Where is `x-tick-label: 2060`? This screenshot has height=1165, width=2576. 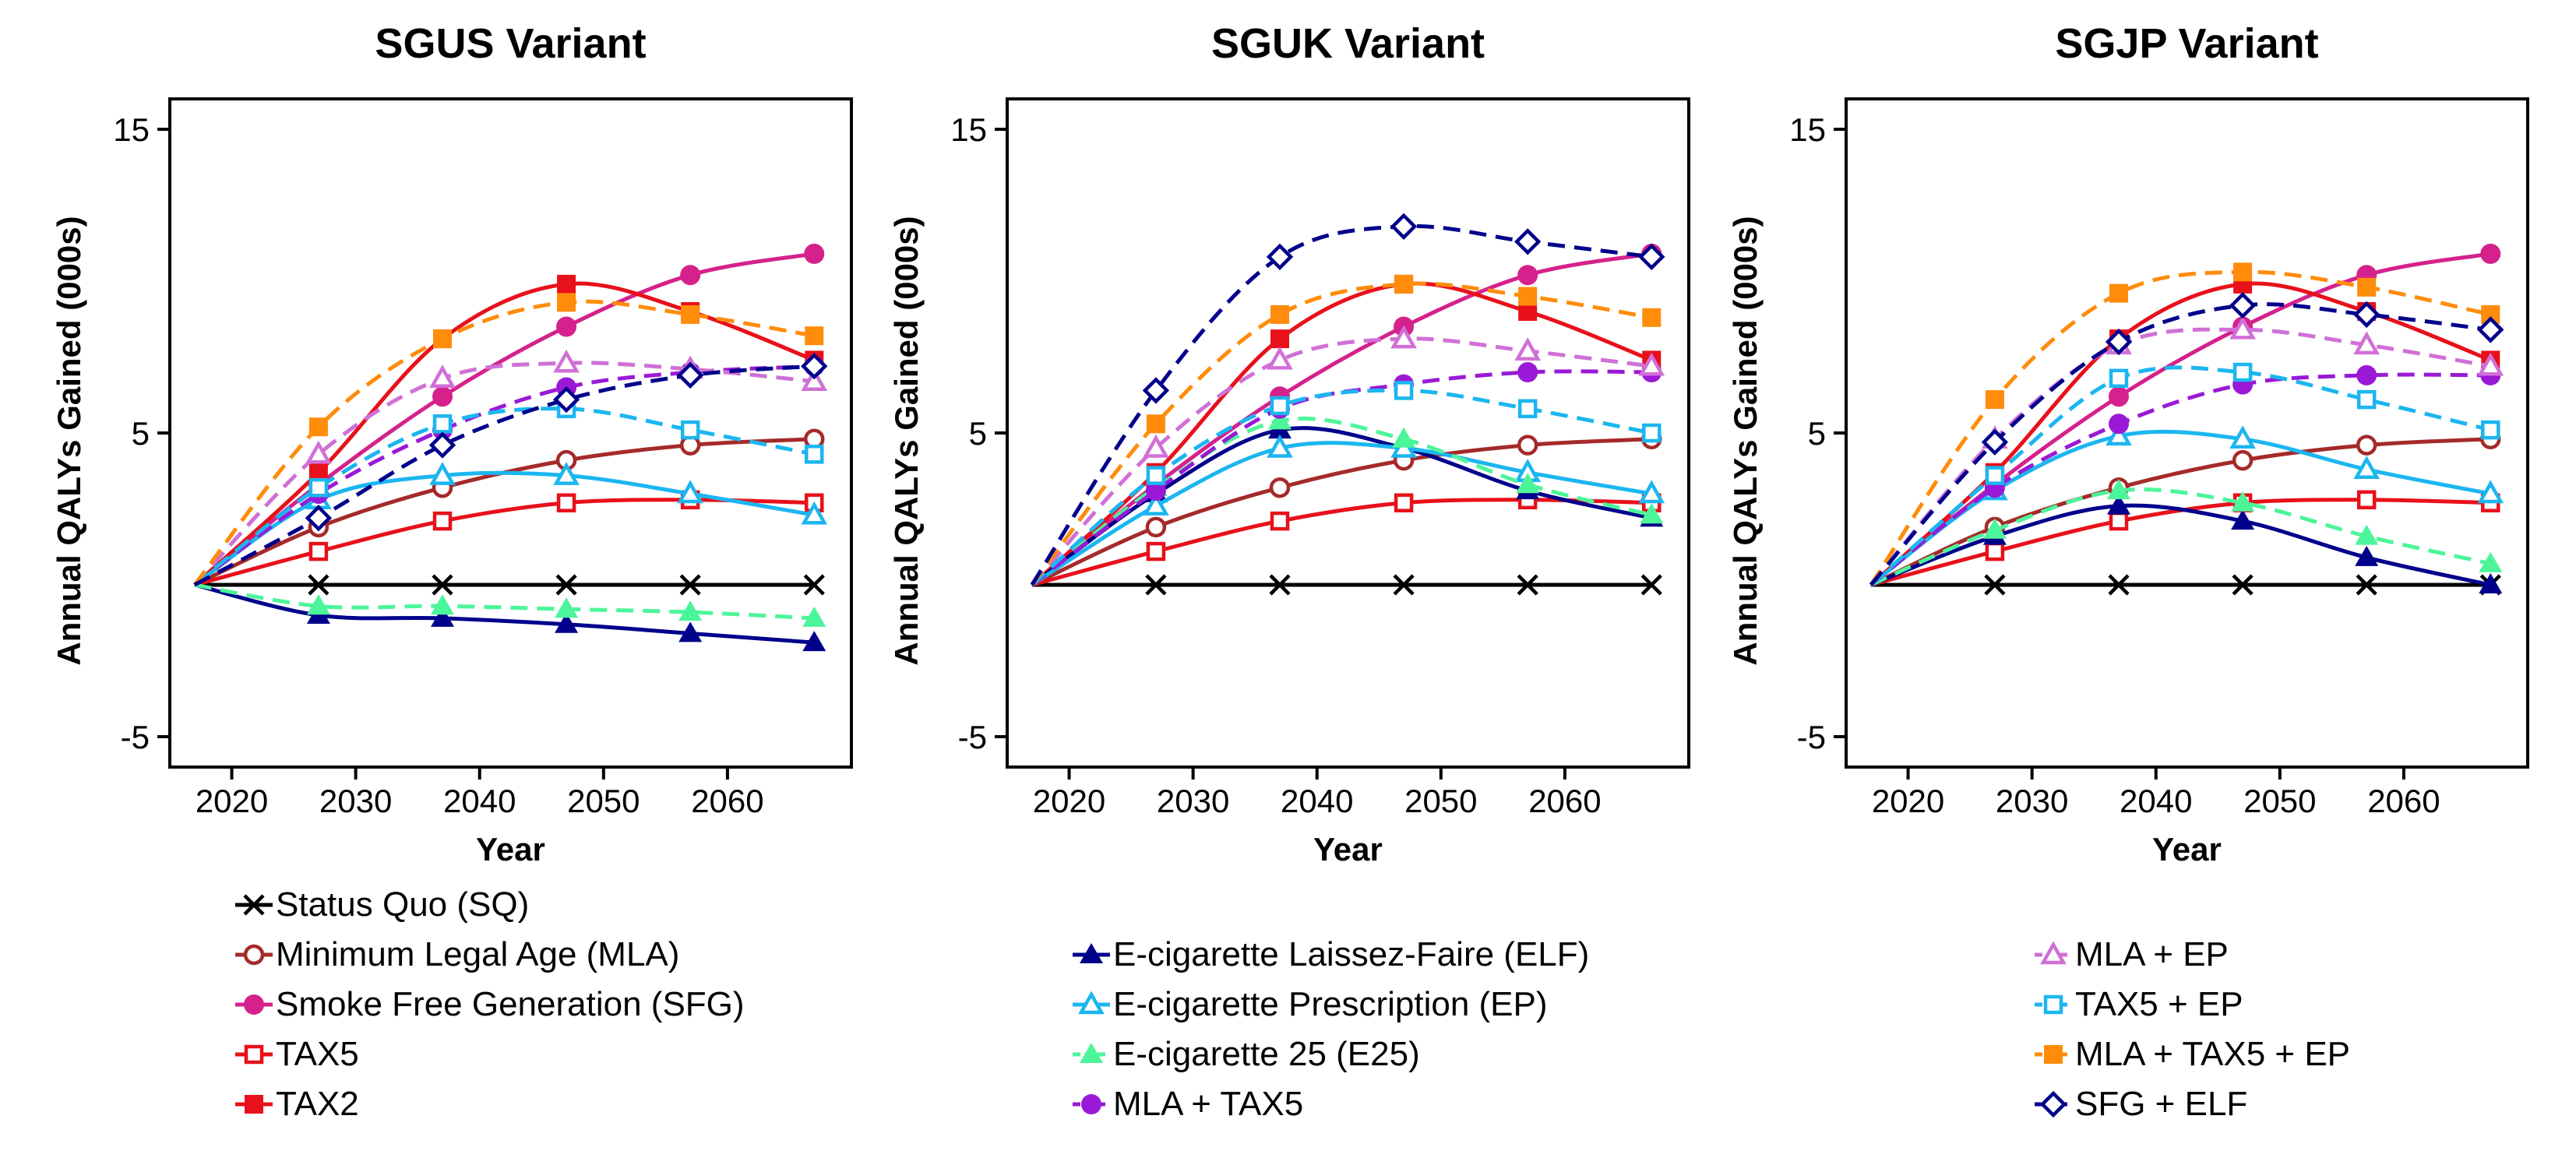
x-tick-label: 2060 is located at coordinates (2403, 801).